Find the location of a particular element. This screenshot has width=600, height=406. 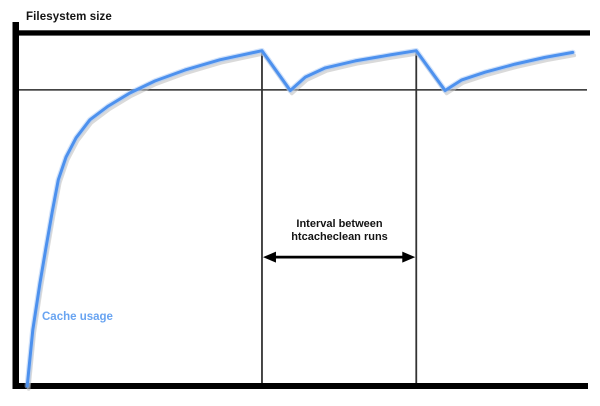

interval-arrow-left-head is located at coordinates (269, 257).